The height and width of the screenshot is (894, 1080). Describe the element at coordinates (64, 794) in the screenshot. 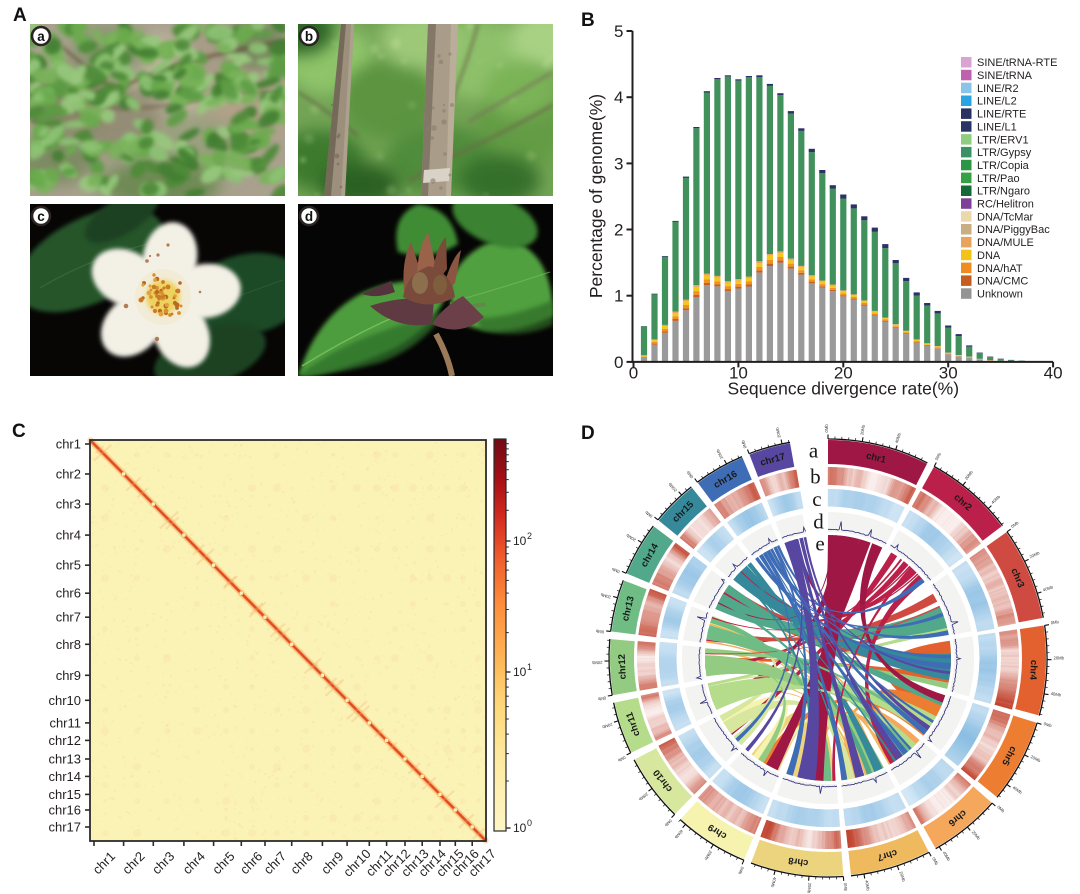

I see `svg-text: chr15` at that location.